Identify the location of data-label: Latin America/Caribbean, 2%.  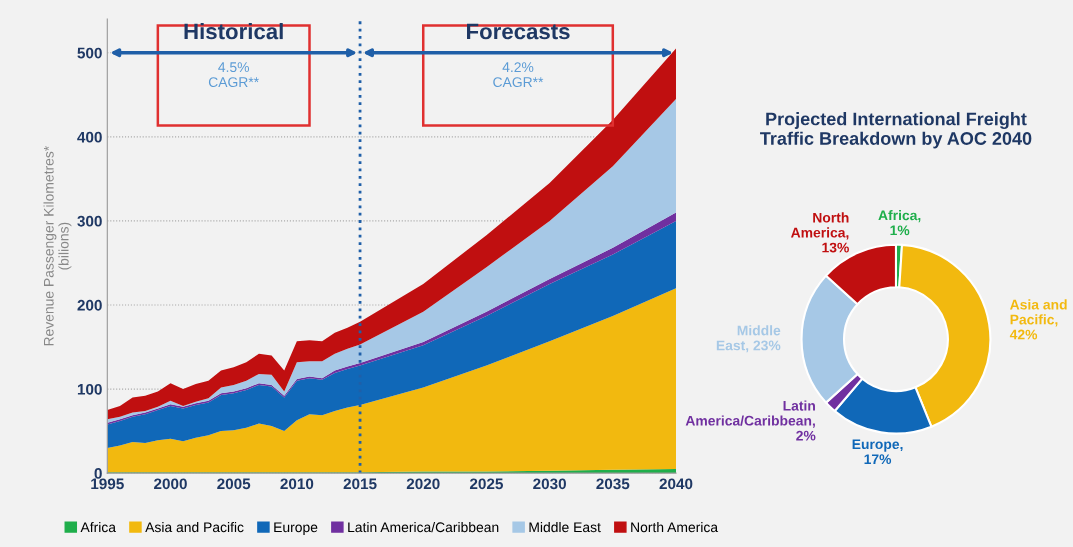
(750, 420).